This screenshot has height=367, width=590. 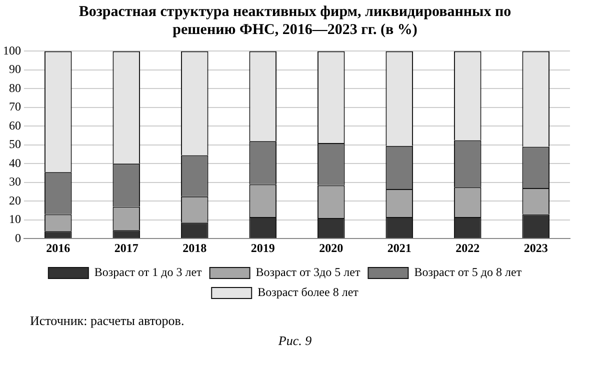 I want to click on y-tick-label: 10, so click(x=15, y=219).